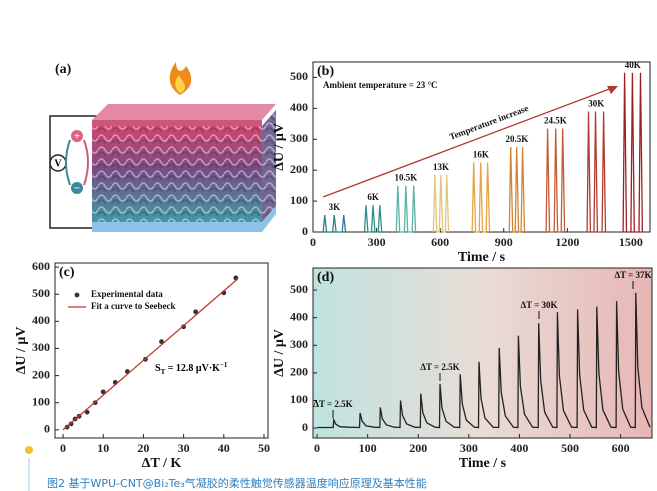 The width and height of the screenshot is (657, 491). I want to click on bottom-plate, so click(184, 219).